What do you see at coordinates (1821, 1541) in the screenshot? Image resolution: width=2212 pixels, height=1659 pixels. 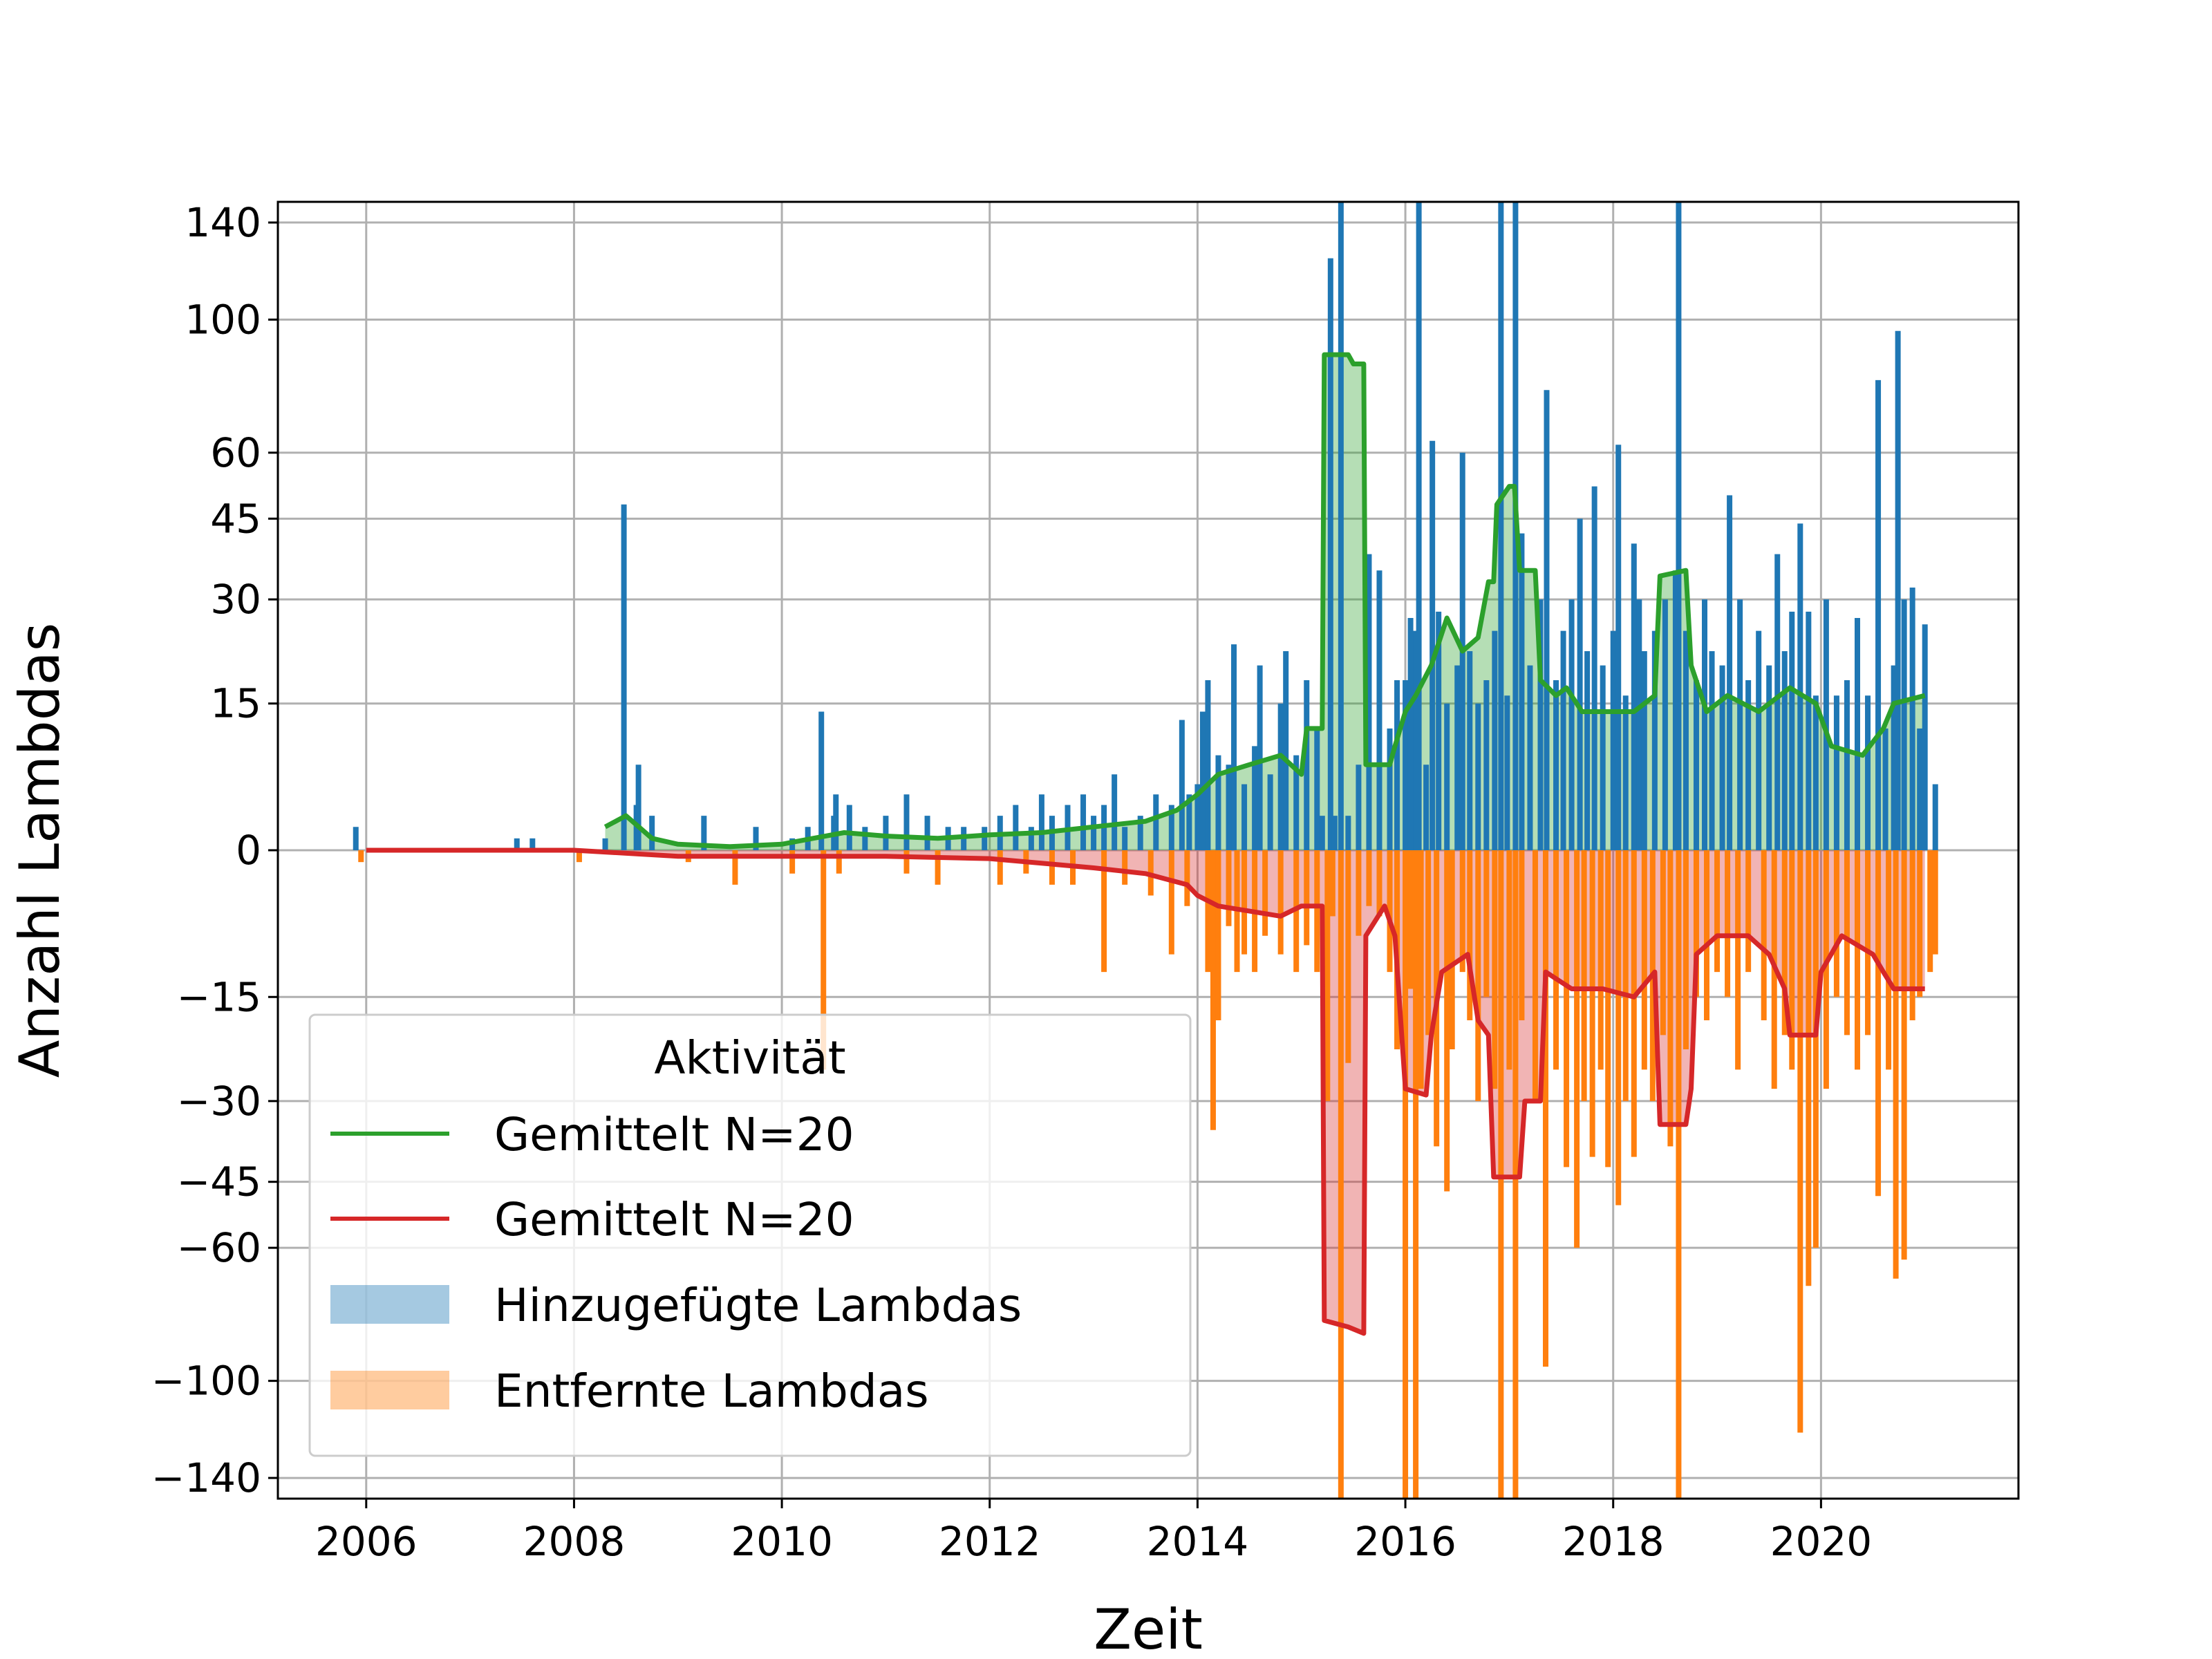 I see `x-tick-label: 2020` at bounding box center [1821, 1541].